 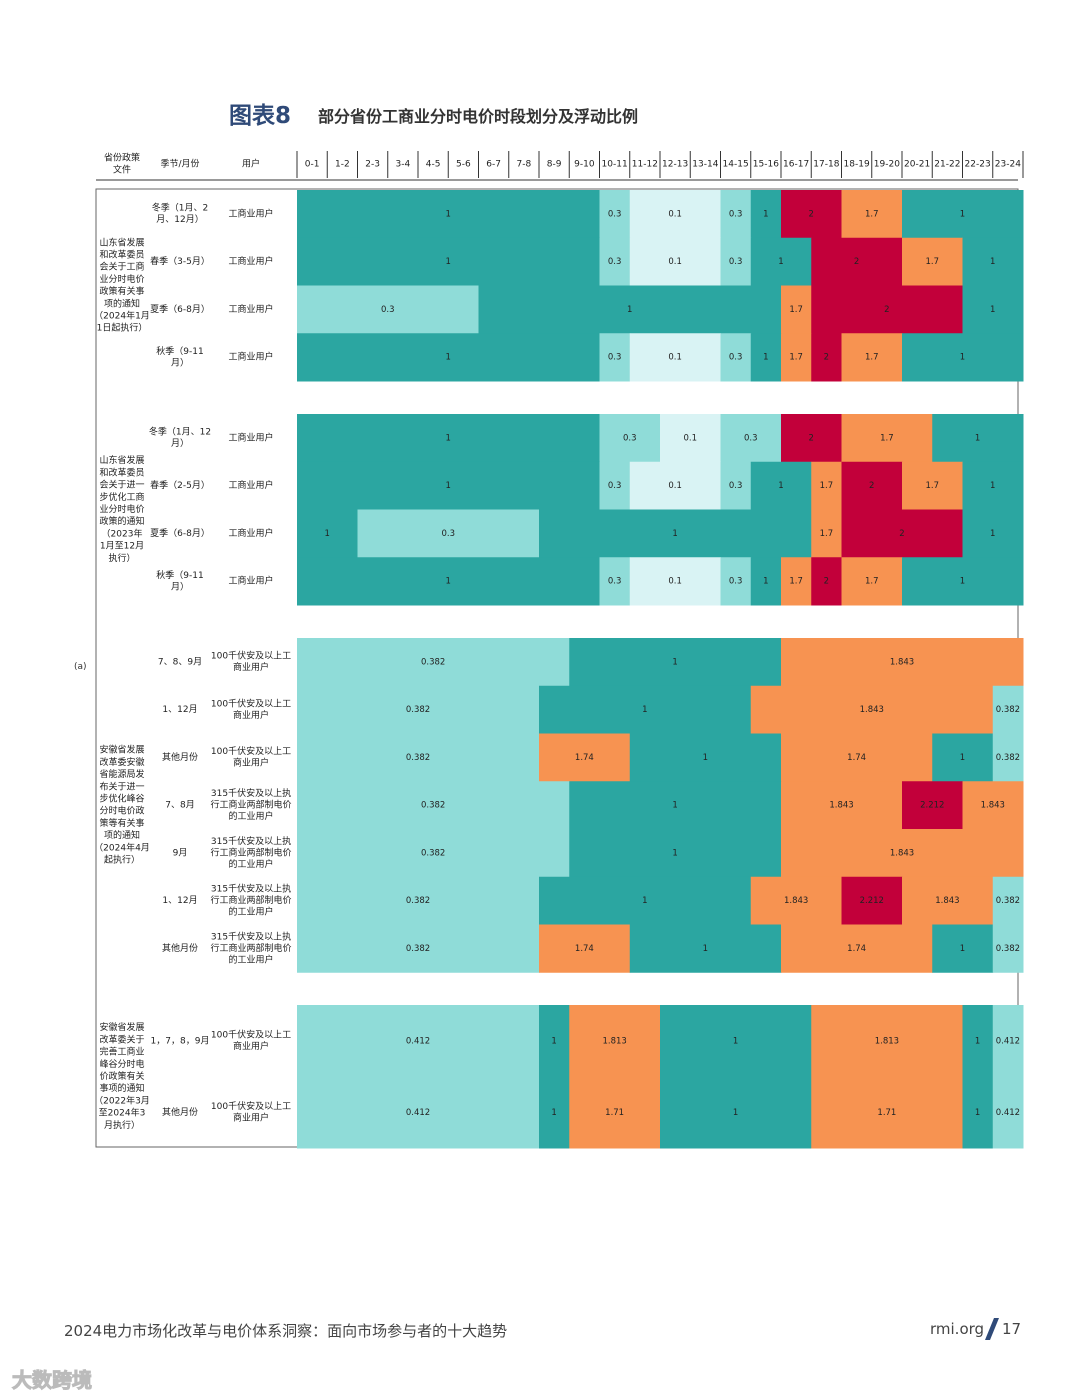 What do you see at coordinates (250, 864) in the screenshot?
I see `user-label: 的工业用户` at bounding box center [250, 864].